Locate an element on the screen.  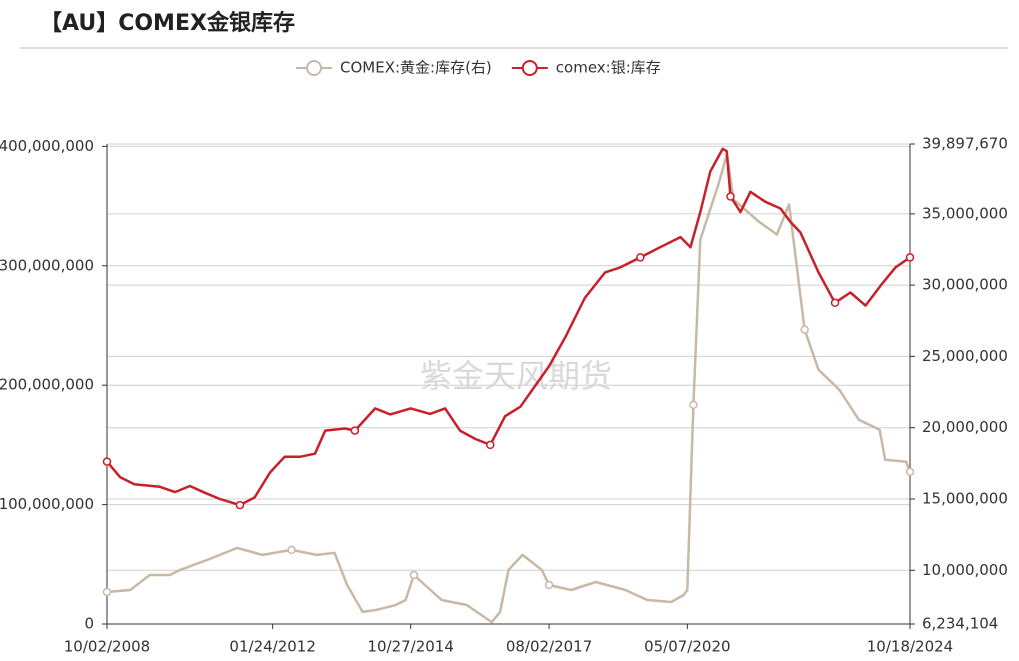
legend-item: comex:银:库存 is located at coordinates (586, 68).